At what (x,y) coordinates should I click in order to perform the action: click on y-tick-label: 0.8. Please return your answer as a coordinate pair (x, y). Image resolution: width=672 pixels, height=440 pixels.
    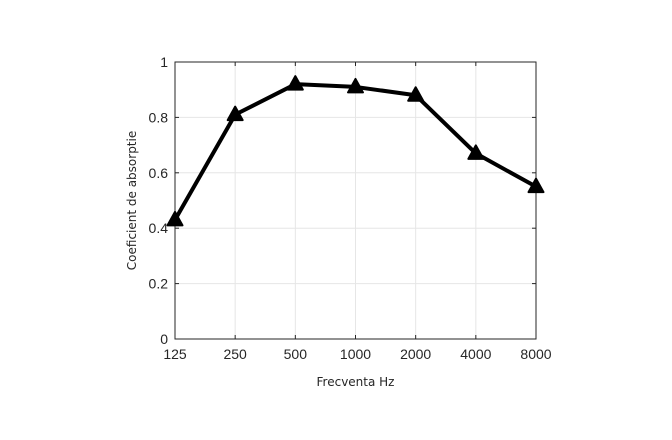
    Looking at the image, I should click on (159, 117).